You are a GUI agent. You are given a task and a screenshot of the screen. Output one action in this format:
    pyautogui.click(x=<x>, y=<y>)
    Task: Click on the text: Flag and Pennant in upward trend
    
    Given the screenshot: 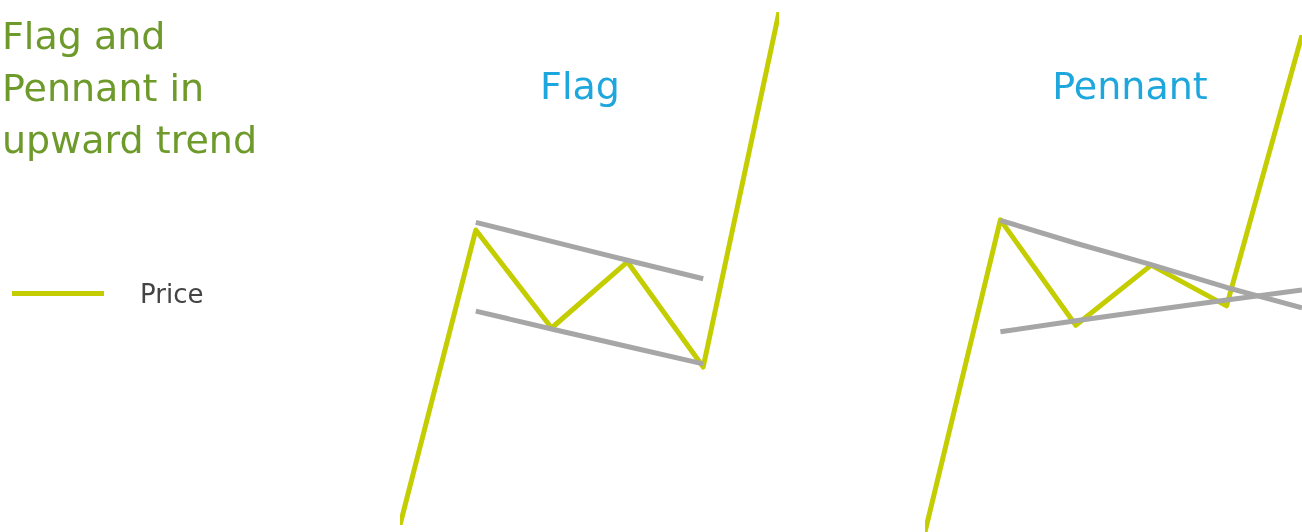 What is the action you would take?
    pyautogui.click(x=129, y=88)
    